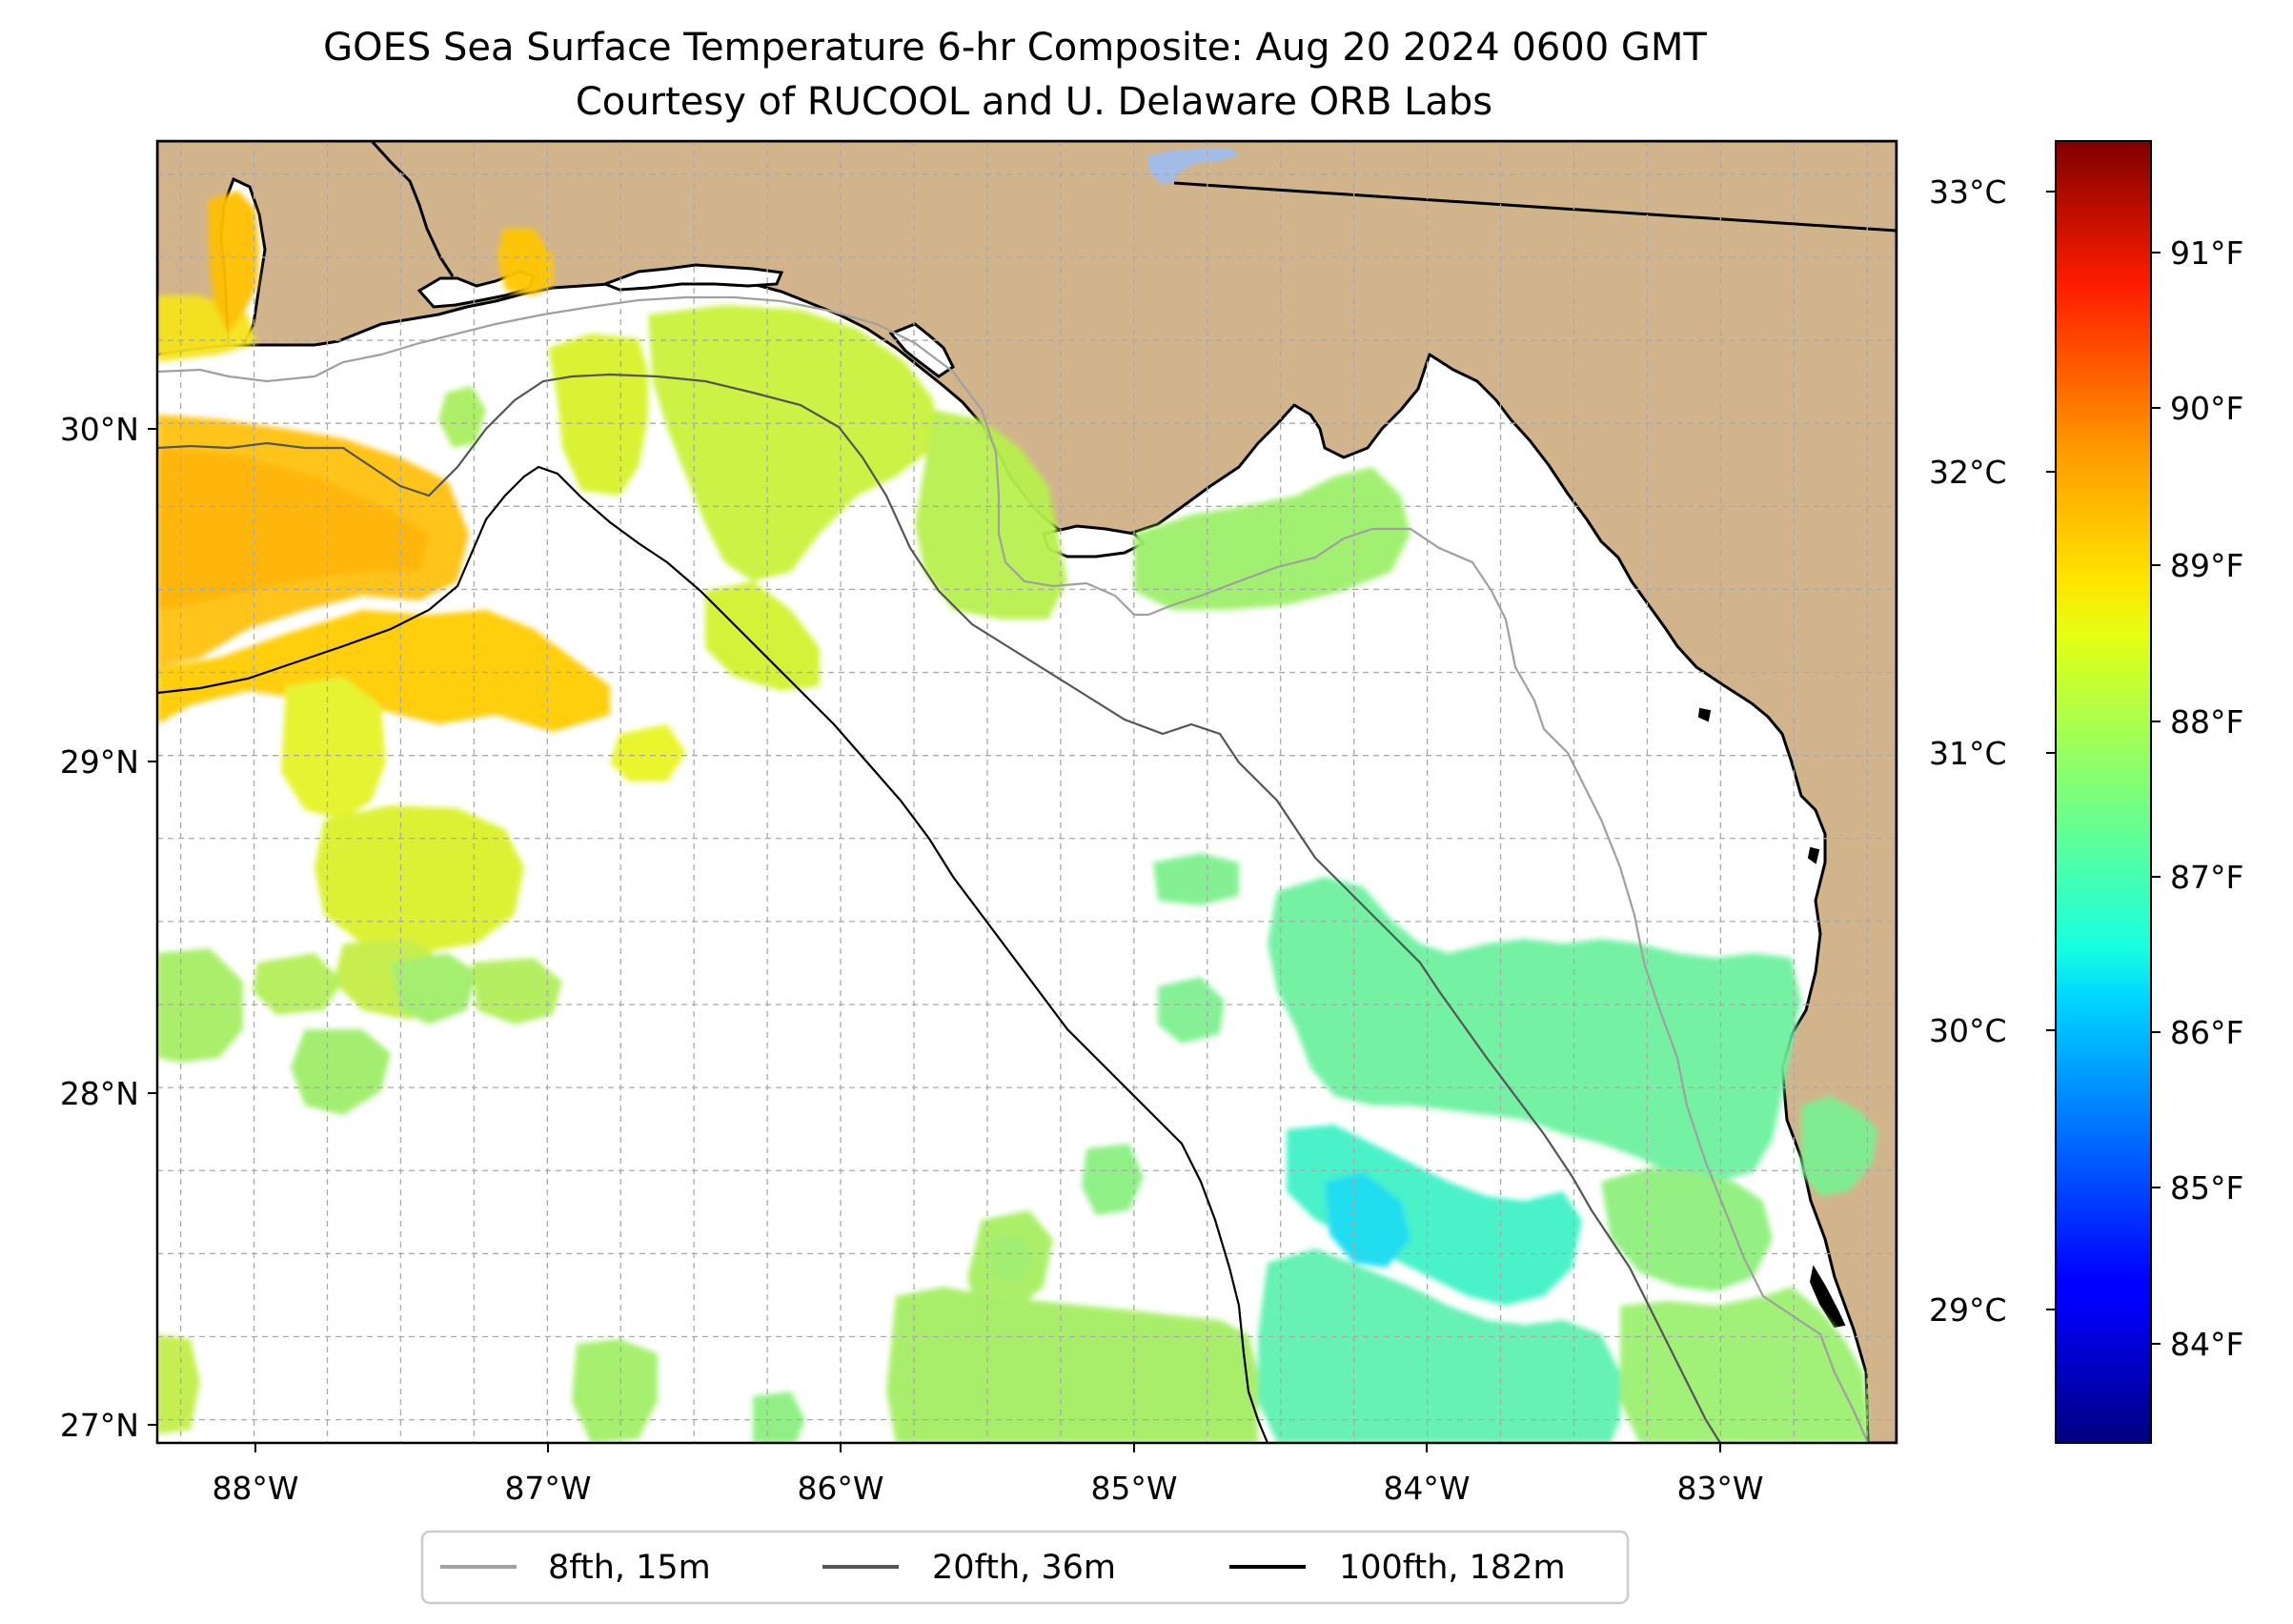 This screenshot has height=1624, width=2293. Describe the element at coordinates (1968, 472) in the screenshot. I see `celsius-tick-label: 32°C` at that location.